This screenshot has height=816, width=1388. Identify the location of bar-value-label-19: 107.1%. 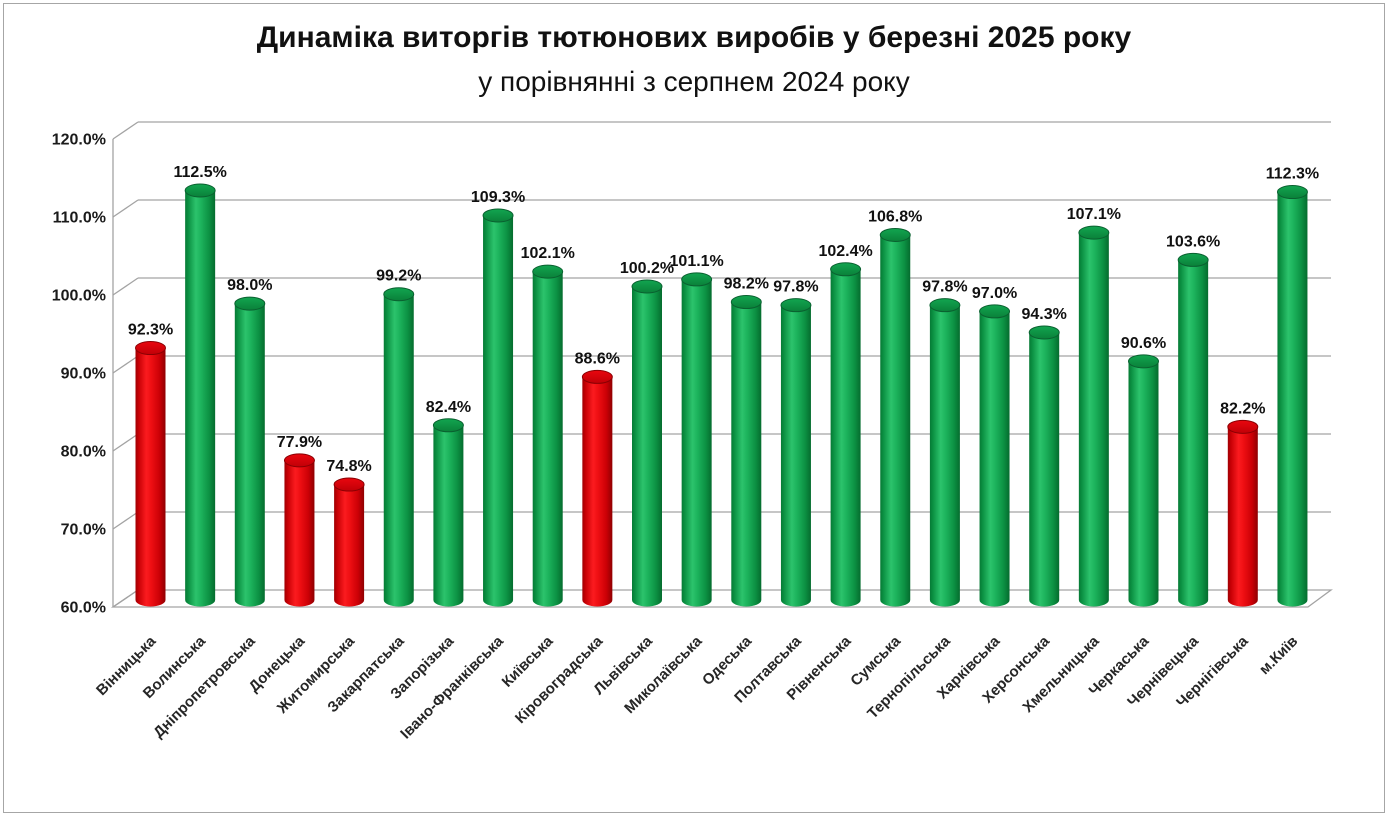
(1094, 214).